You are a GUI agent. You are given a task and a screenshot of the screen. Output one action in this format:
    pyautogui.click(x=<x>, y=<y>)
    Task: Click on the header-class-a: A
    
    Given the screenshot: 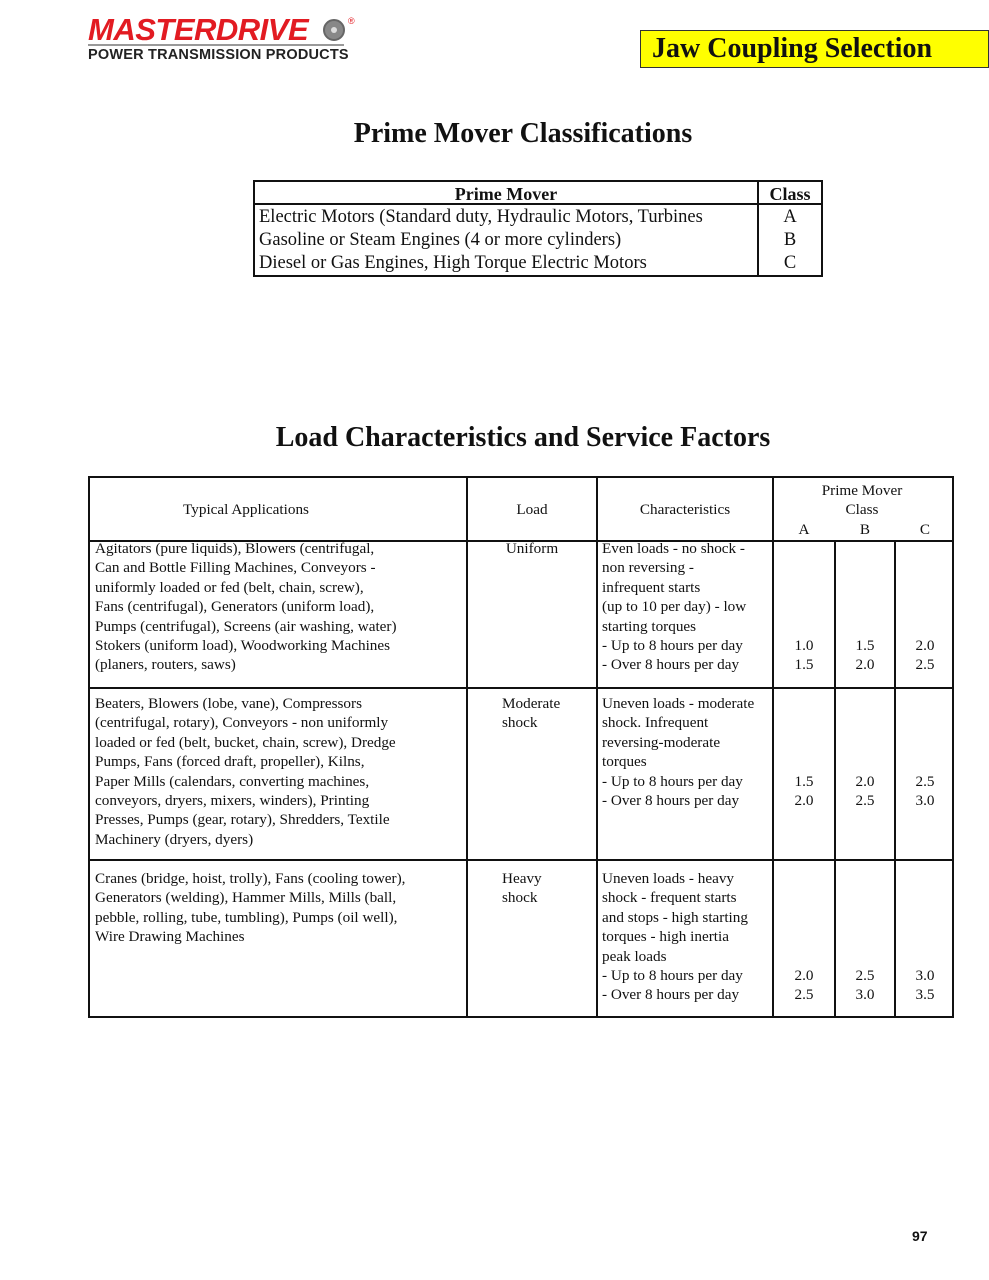 What is the action you would take?
    pyautogui.click(x=804, y=529)
    